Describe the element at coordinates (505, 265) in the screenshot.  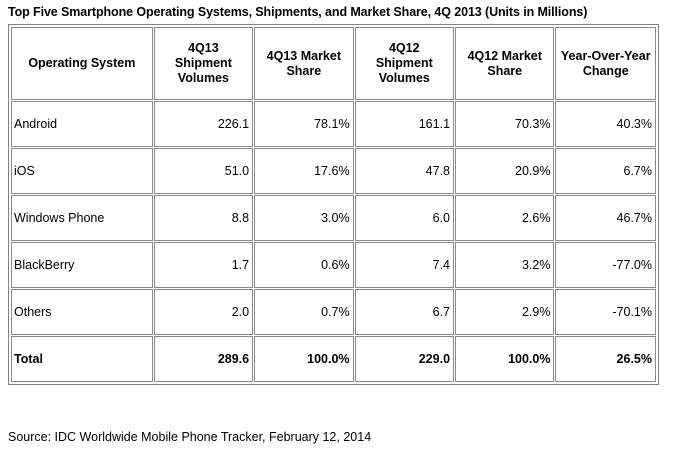
I see `cell-4q12-share: 3.2%` at that location.